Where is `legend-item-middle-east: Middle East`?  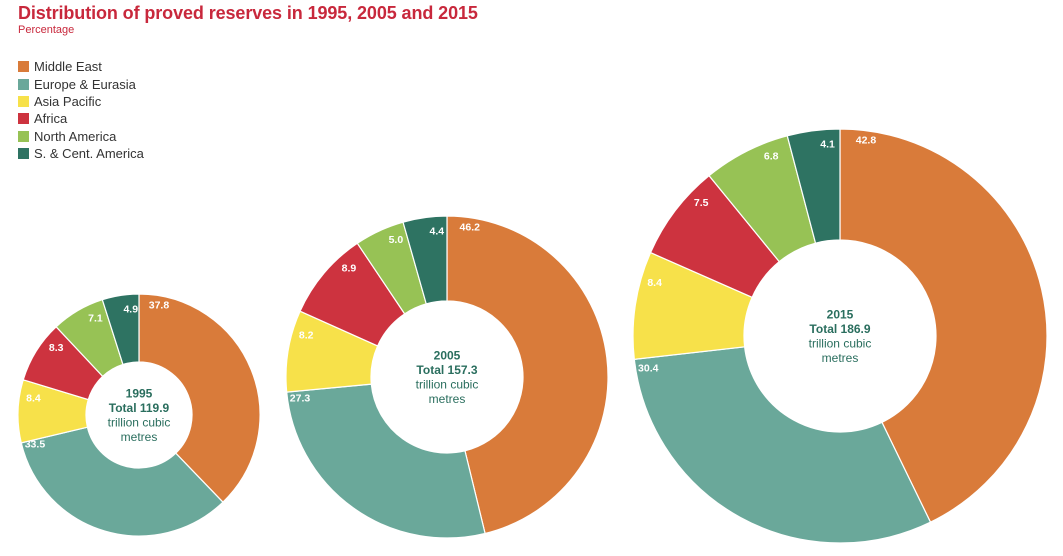 legend-item-middle-east: Middle East is located at coordinates (81, 66).